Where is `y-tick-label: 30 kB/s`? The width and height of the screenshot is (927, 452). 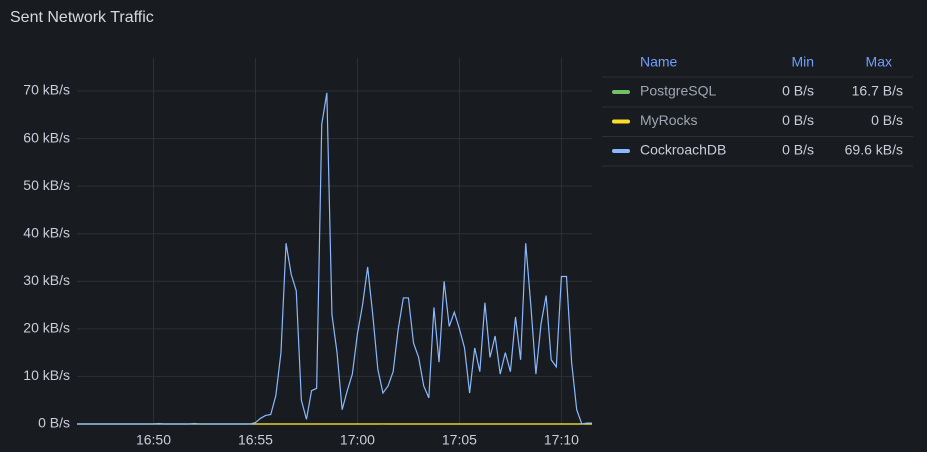 y-tick-label: 30 kB/s is located at coordinates (46, 280).